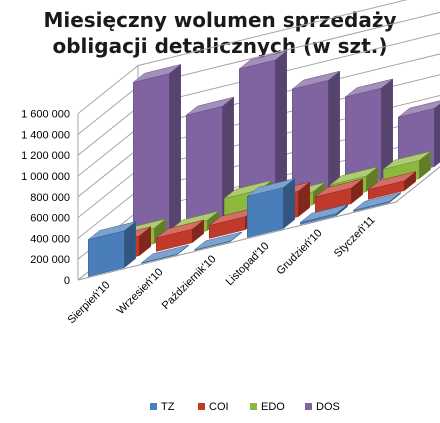 The width and height of the screenshot is (440, 423). Describe the element at coordinates (245, 407) in the screenshot. I see `legend: TZ COI EDO DOS` at that location.